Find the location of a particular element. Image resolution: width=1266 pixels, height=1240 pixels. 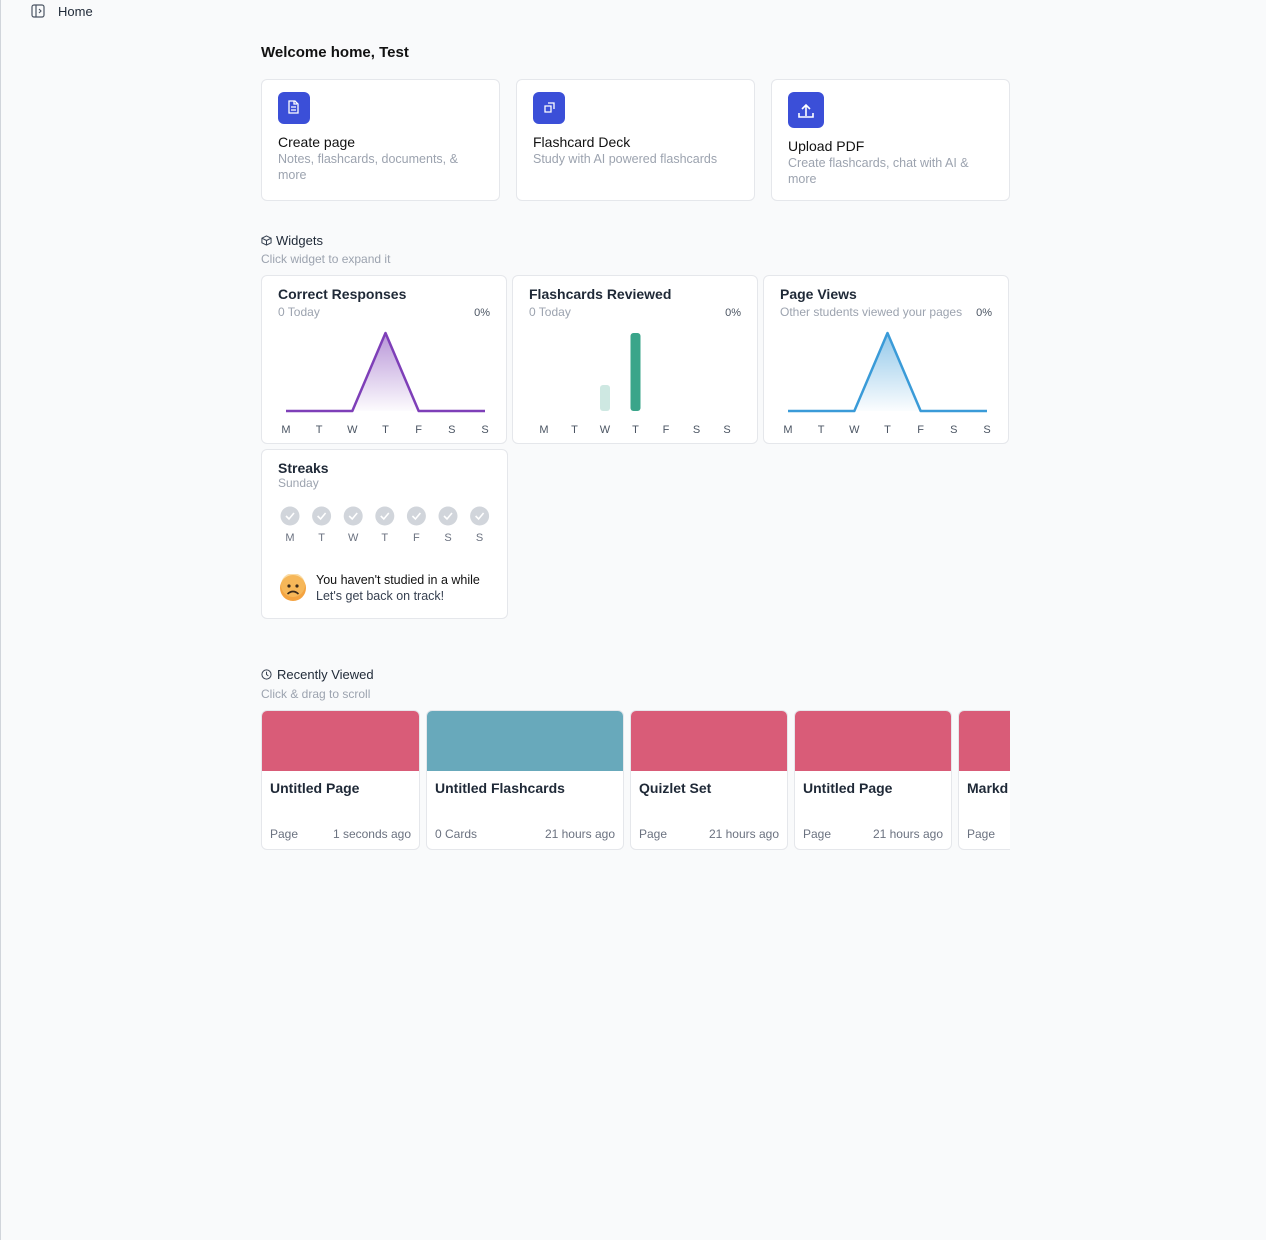

widgets-title: Widgets is located at coordinates (299, 240).